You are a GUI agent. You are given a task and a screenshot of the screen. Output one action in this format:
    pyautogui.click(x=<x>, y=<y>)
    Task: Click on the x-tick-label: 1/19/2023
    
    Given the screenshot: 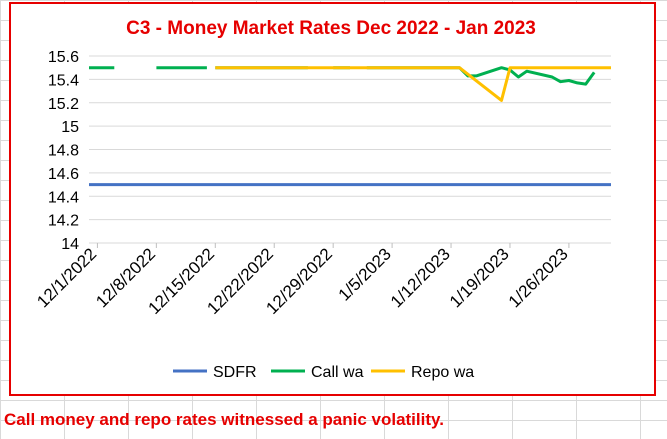 What is the action you would take?
    pyautogui.click(x=479, y=277)
    